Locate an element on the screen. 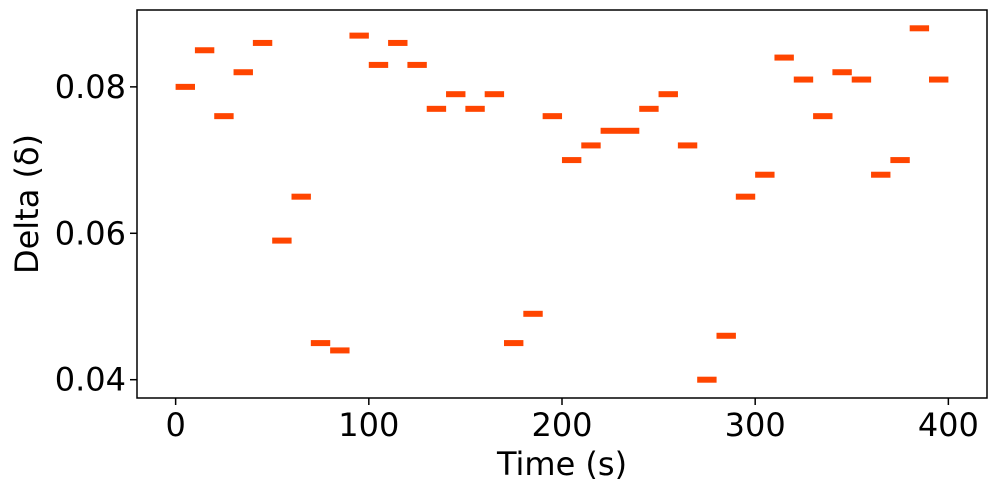 This screenshot has width=996, height=492. x-axis-label: Time (s) is located at coordinates (561, 464).